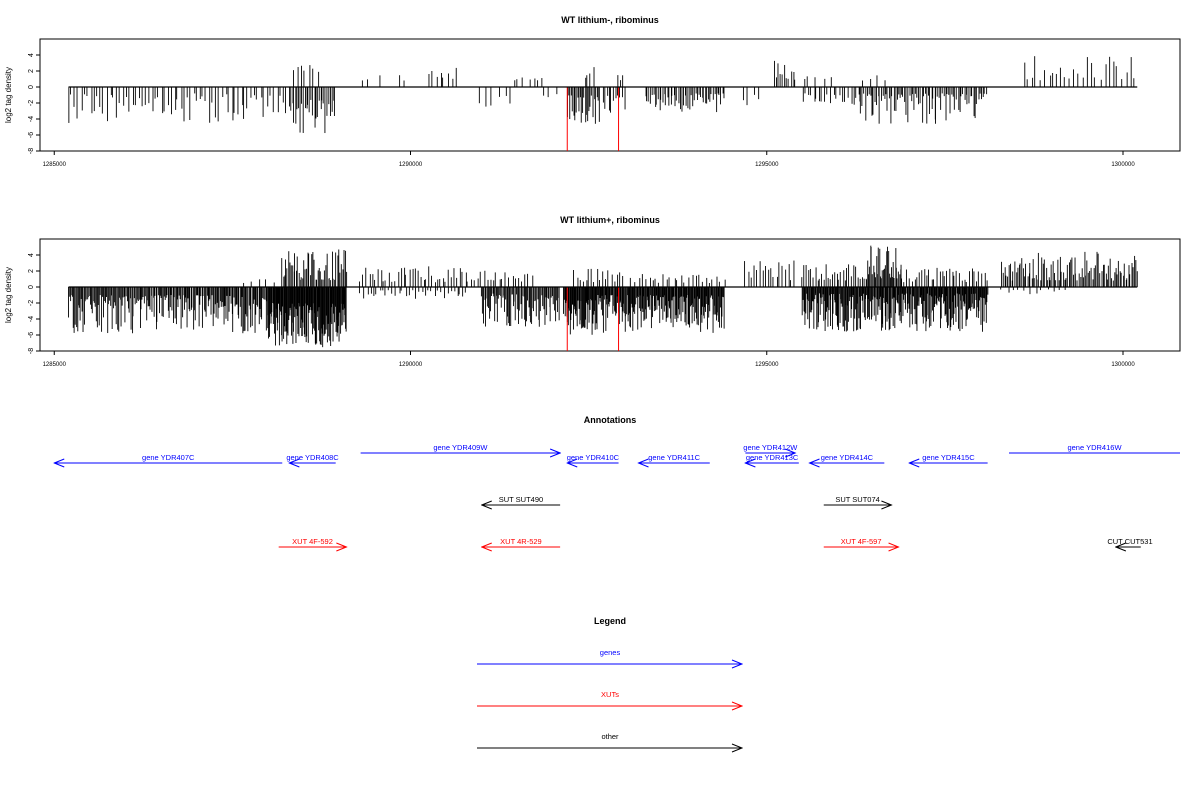 This screenshot has height=800, width=1200. I want to click on legend-item: genes, so click(609, 656).